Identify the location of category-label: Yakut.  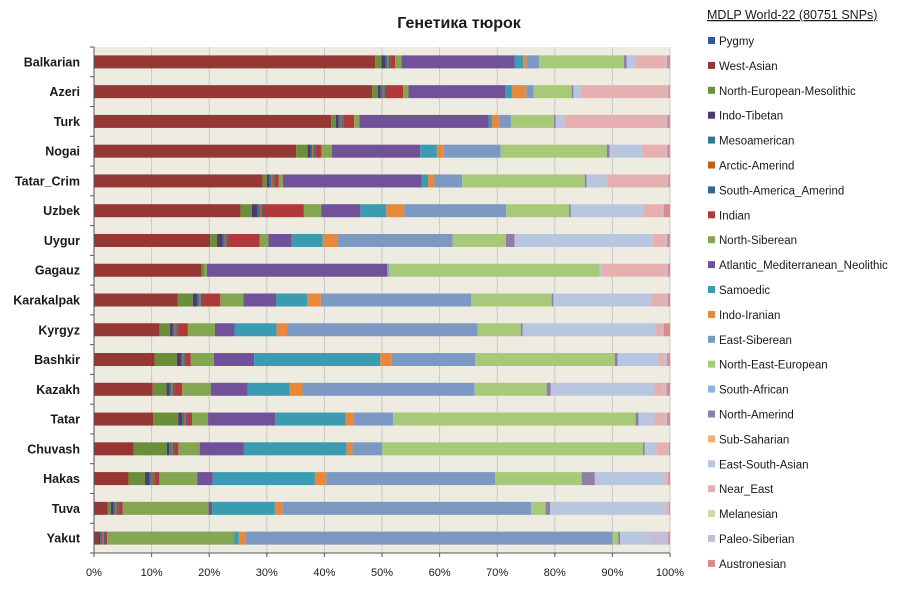
(64, 539).